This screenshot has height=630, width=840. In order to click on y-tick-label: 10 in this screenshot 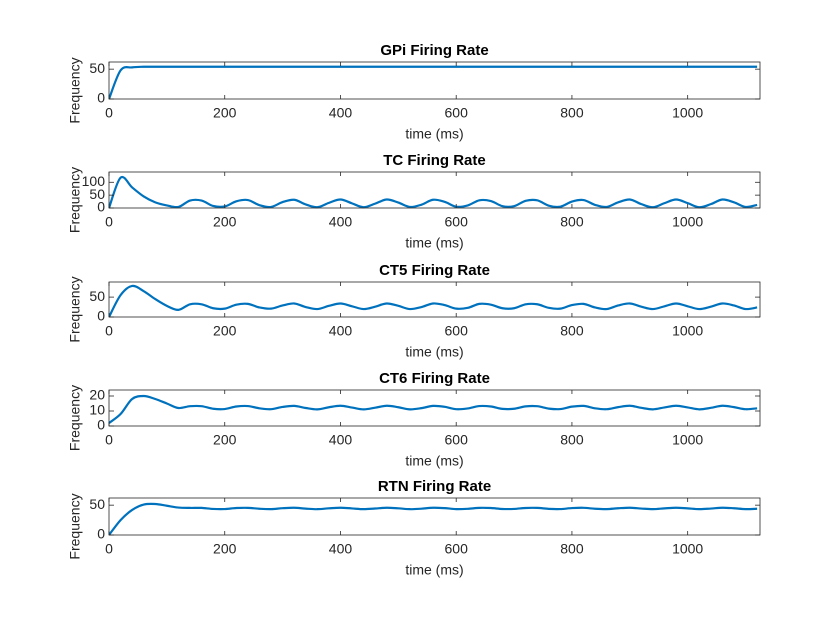, I will do `click(97, 410)`.